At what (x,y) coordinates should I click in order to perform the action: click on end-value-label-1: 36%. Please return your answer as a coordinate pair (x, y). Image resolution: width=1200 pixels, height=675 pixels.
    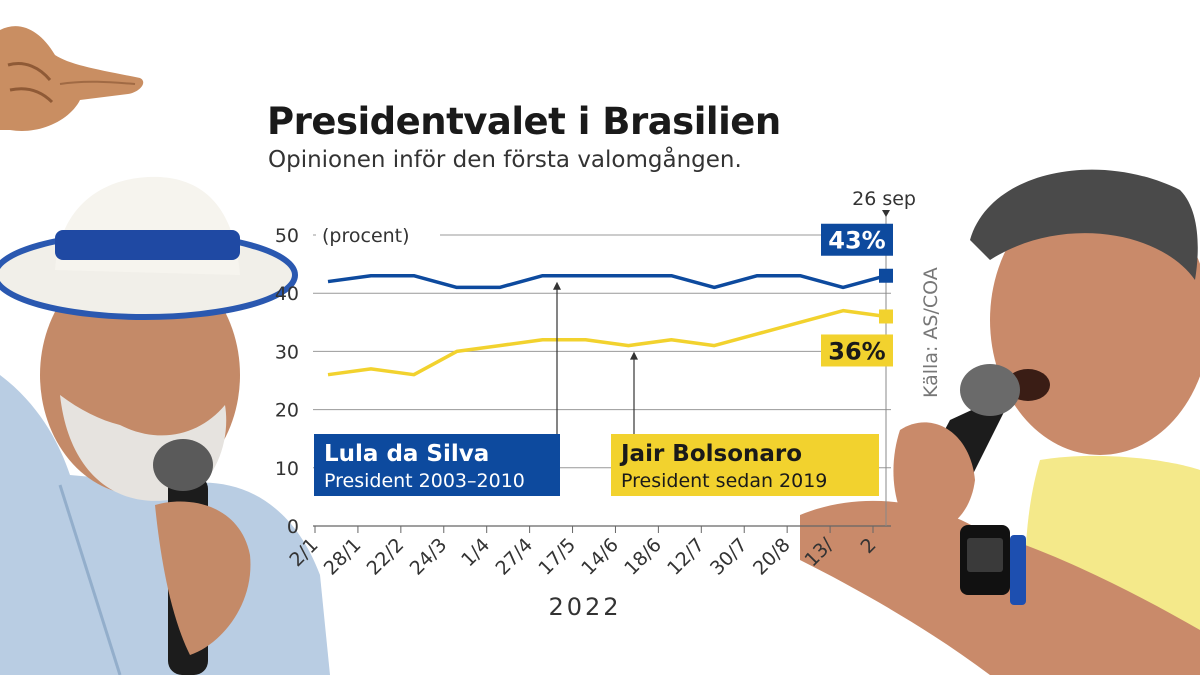
    Looking at the image, I should click on (856, 351).